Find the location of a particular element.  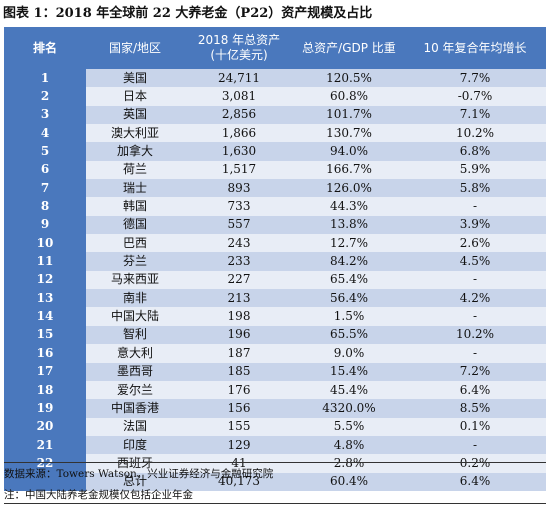

cell-assets: 233 is located at coordinates (239, 261).